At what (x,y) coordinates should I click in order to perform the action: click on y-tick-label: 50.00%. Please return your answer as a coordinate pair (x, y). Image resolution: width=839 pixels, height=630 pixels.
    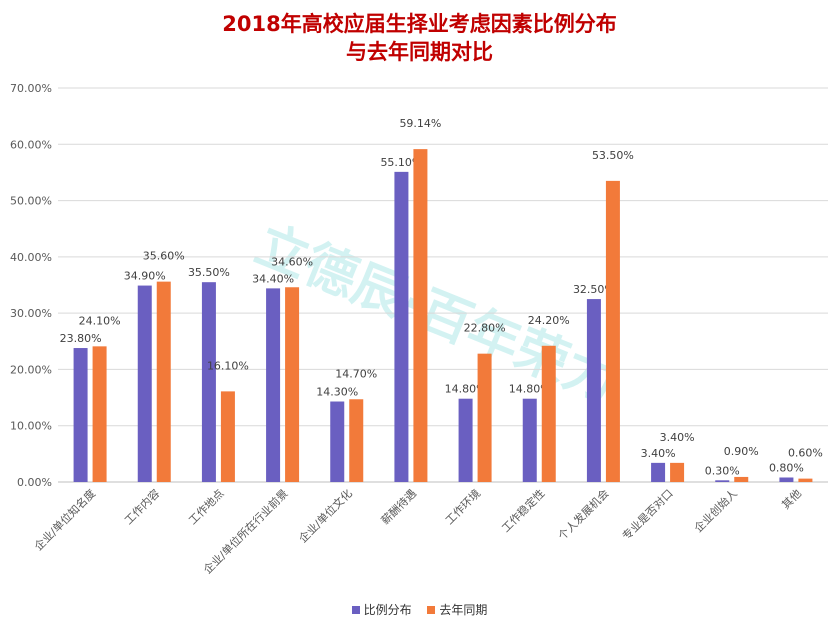
    Looking at the image, I should click on (31, 201).